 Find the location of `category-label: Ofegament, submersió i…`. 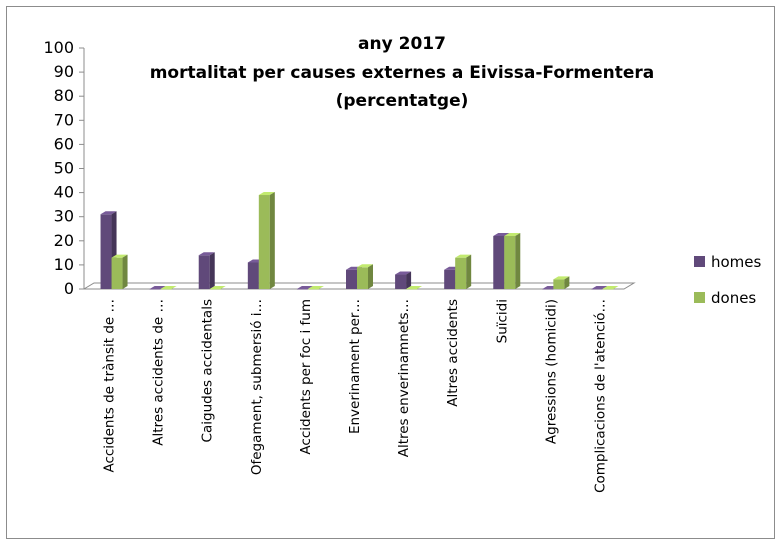

category-label: Ofegament, submersió i… is located at coordinates (257, 387).